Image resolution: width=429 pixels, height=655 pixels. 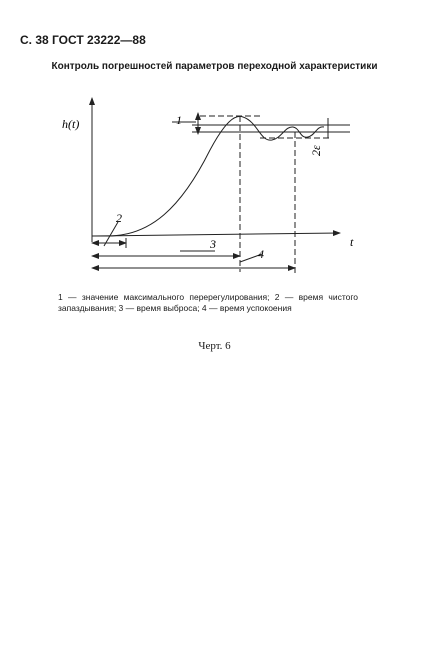 What do you see at coordinates (214, 346) in the screenshot?
I see `figure-number: Черт. 6` at bounding box center [214, 346].